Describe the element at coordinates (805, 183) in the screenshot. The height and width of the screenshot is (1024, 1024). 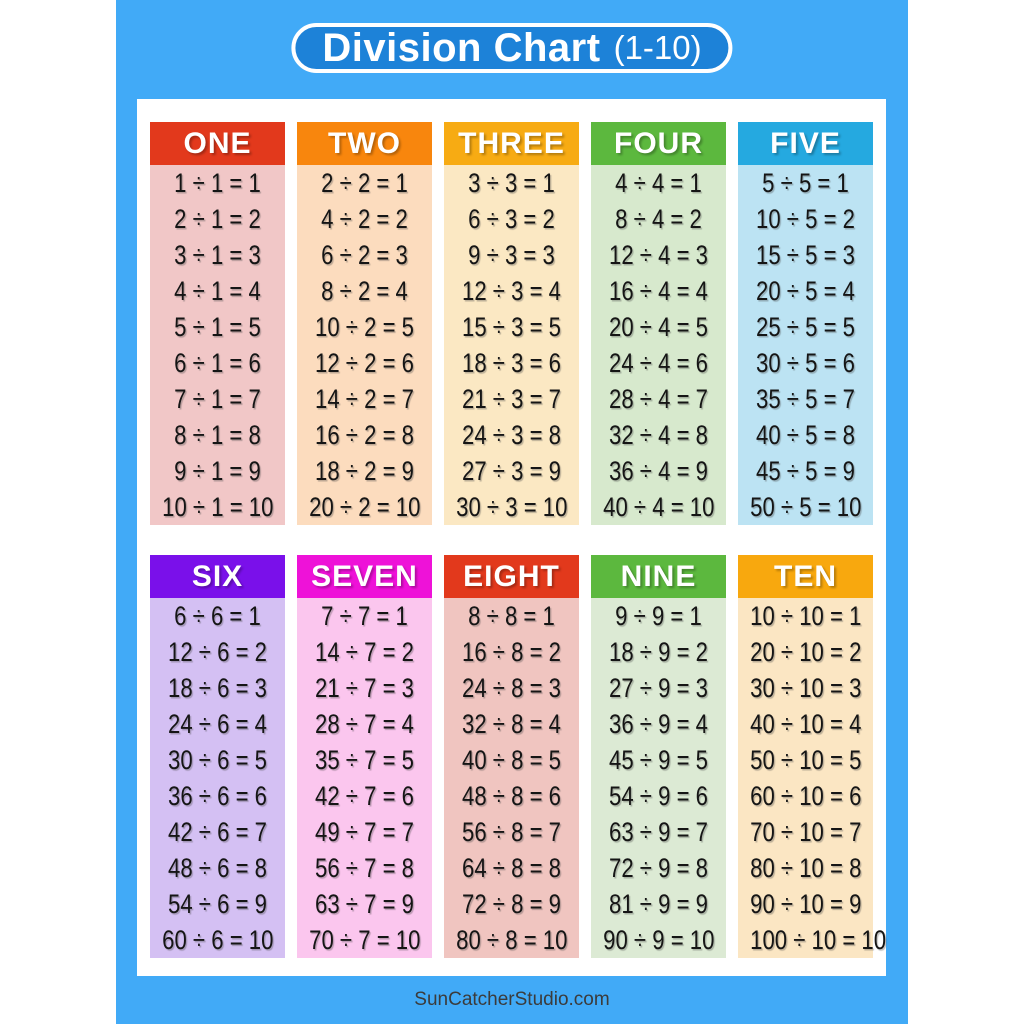
I see `equation: 5 ÷ 5 = 1` at that location.